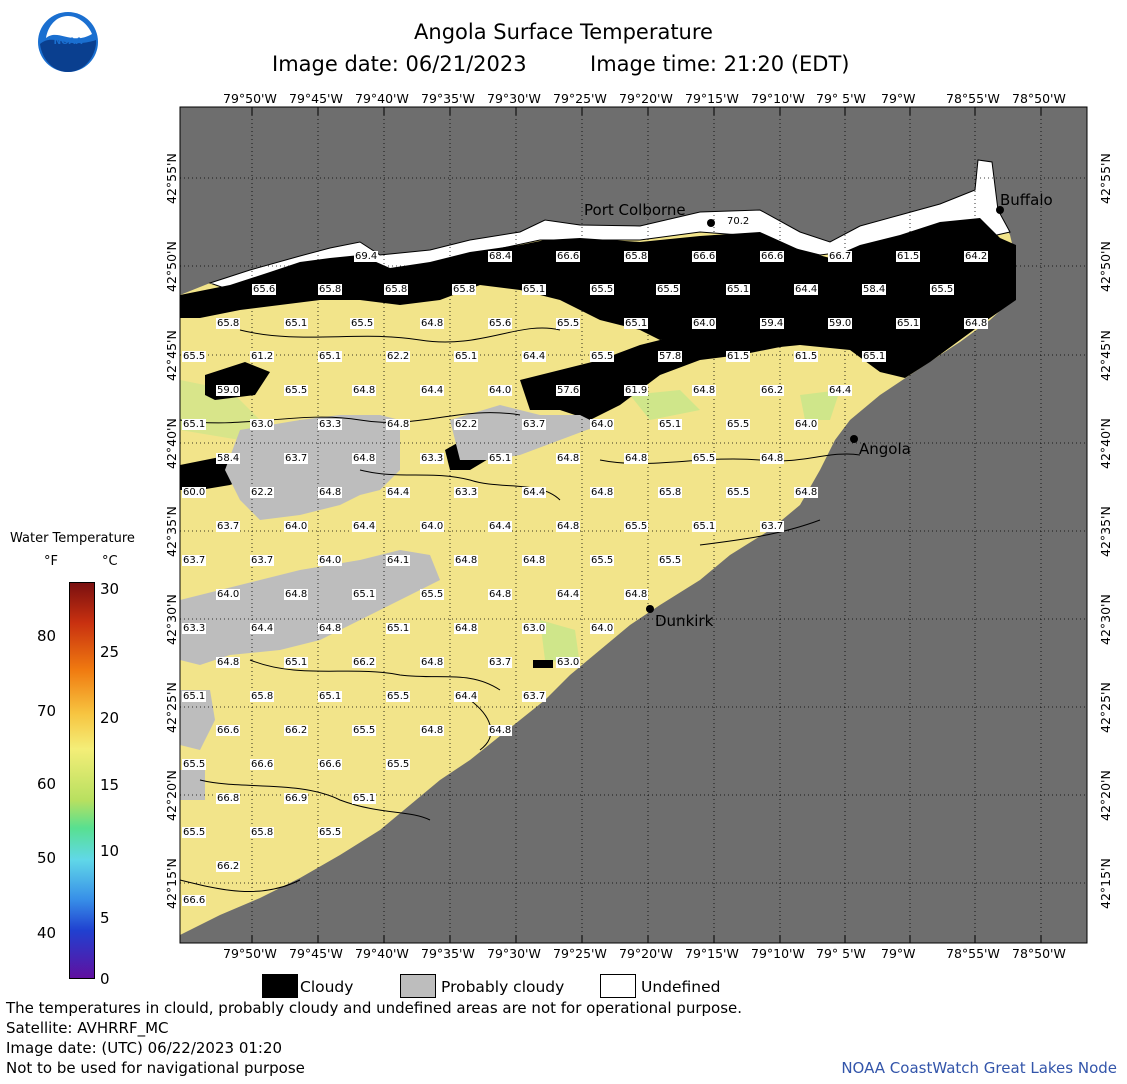  What do you see at coordinates (778, 98) in the screenshot?
I see `lon-label: 79°10'W` at bounding box center [778, 98].